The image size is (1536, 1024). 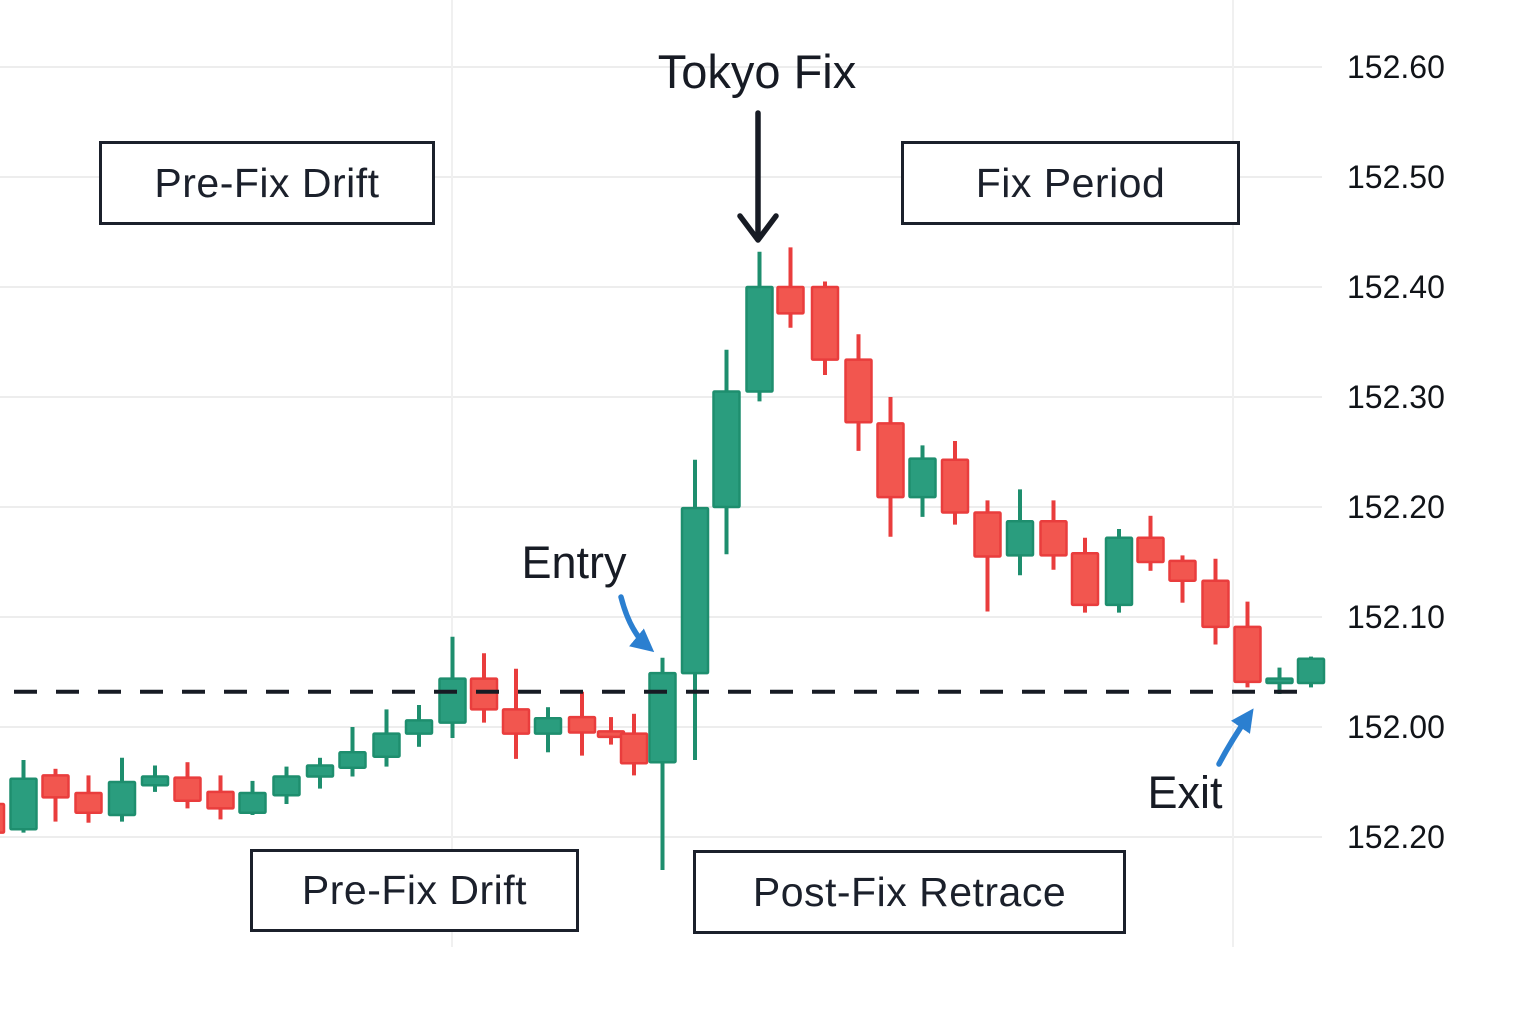 What do you see at coordinates (574, 562) in the screenshot?
I see `entry-label: Entry` at bounding box center [574, 562].